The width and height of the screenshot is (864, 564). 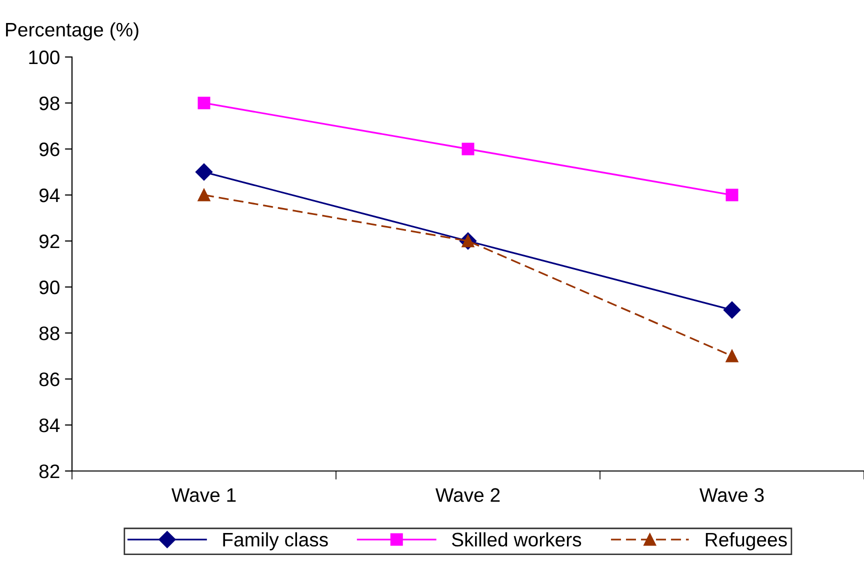 What do you see at coordinates (517, 539) in the screenshot?
I see `legend-label: Skilled workers` at bounding box center [517, 539].